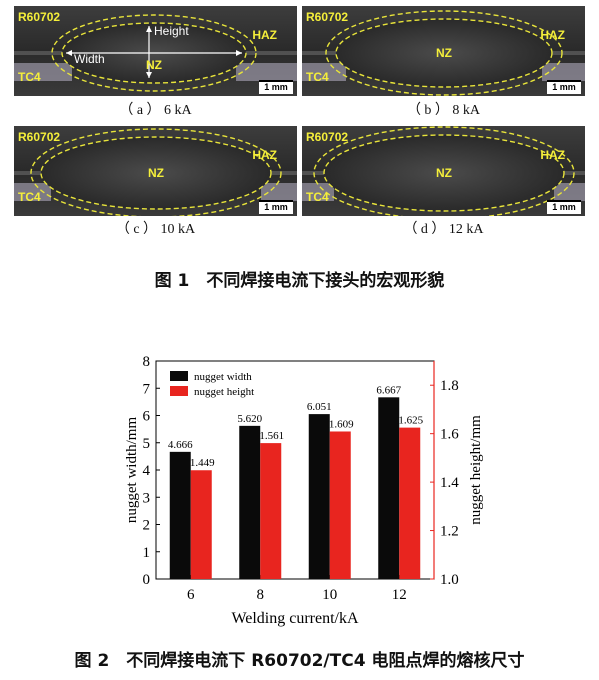  What do you see at coordinates (202, 463) in the screenshot?
I see `bar-label-height: 1.449` at bounding box center [202, 463].